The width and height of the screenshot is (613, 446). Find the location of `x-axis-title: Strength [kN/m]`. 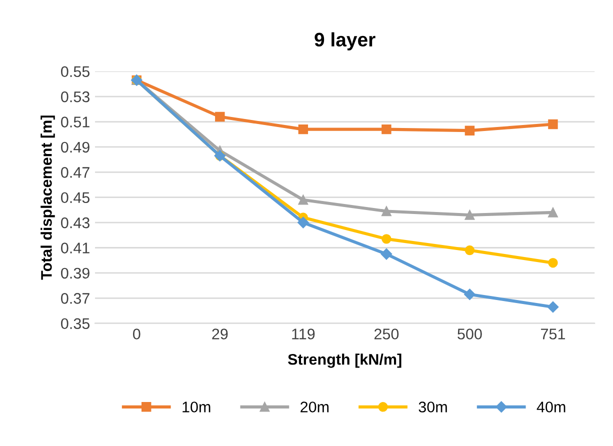

x-axis-title: Strength [kN/m] is located at coordinates (345, 361).